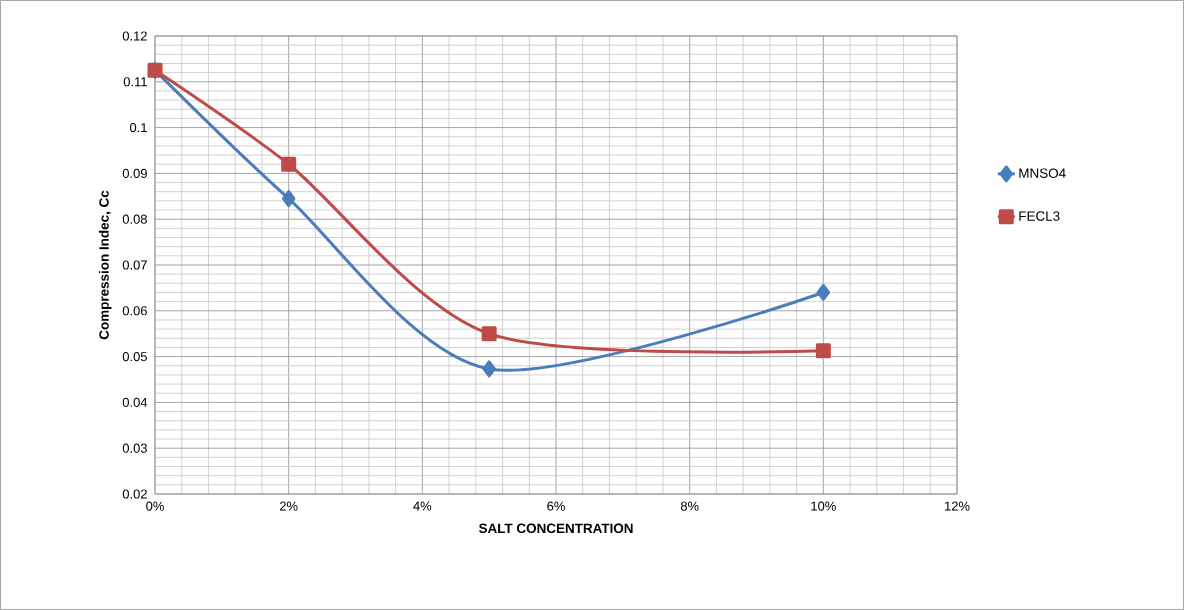 This screenshot has height=610, width=1184. What do you see at coordinates (134, 219) in the screenshot?
I see `y-tick-label: 0.08` at bounding box center [134, 219].